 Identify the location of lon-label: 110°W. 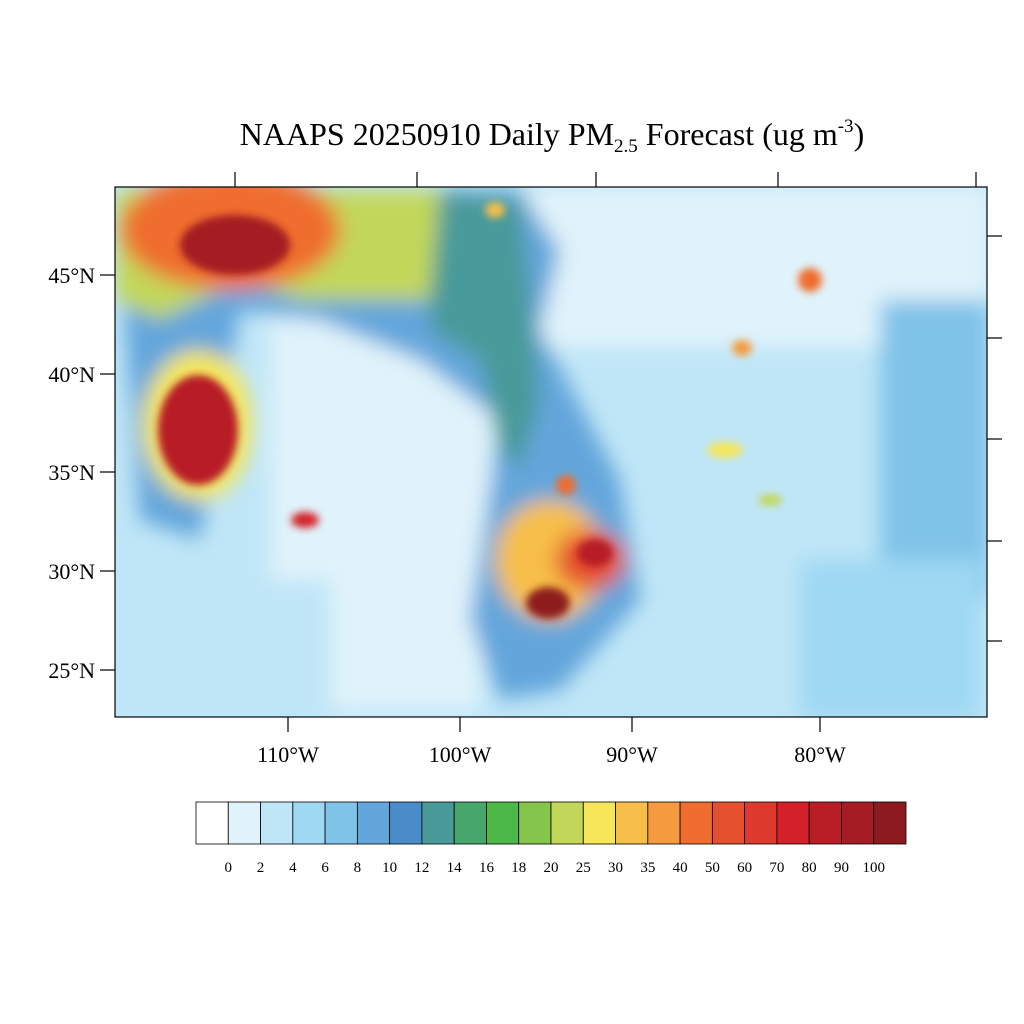
(288, 754).